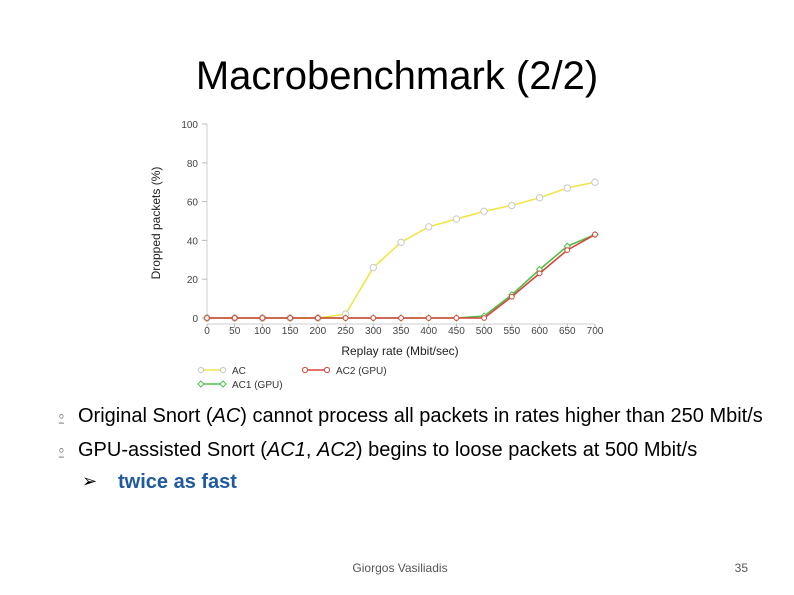 The width and height of the screenshot is (794, 595). I want to click on x-tick-label: 100, so click(262, 331).